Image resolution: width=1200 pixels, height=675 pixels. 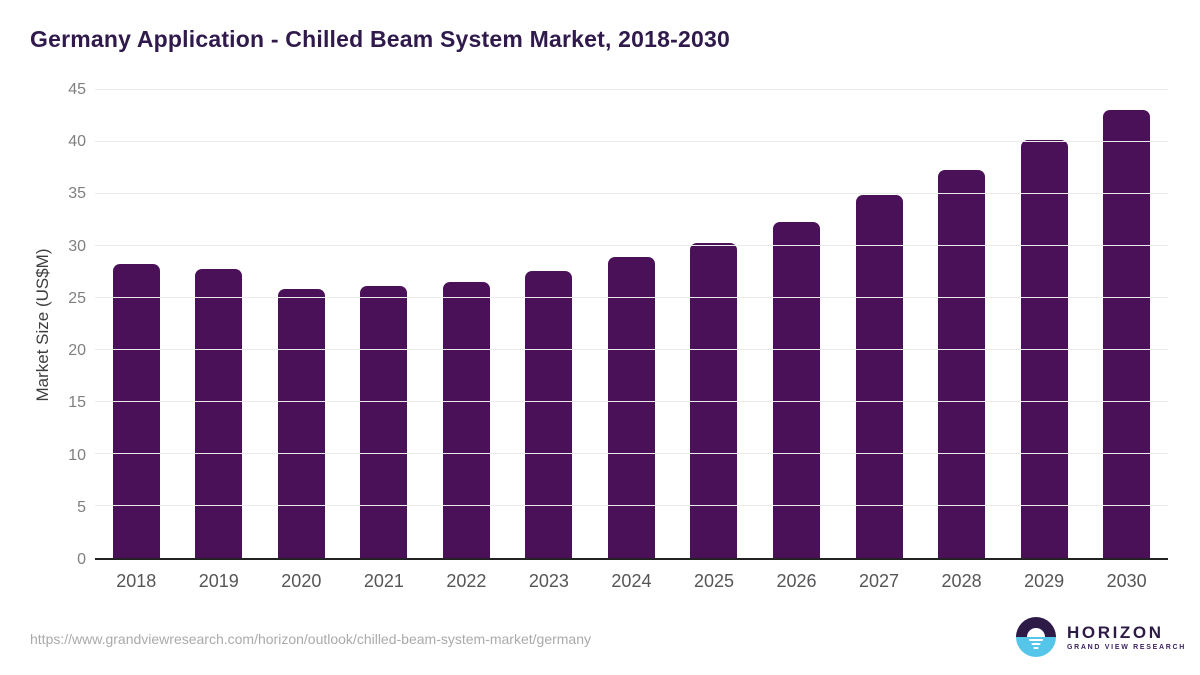 What do you see at coordinates (219, 413) in the screenshot?
I see `bar-2019` at bounding box center [219, 413].